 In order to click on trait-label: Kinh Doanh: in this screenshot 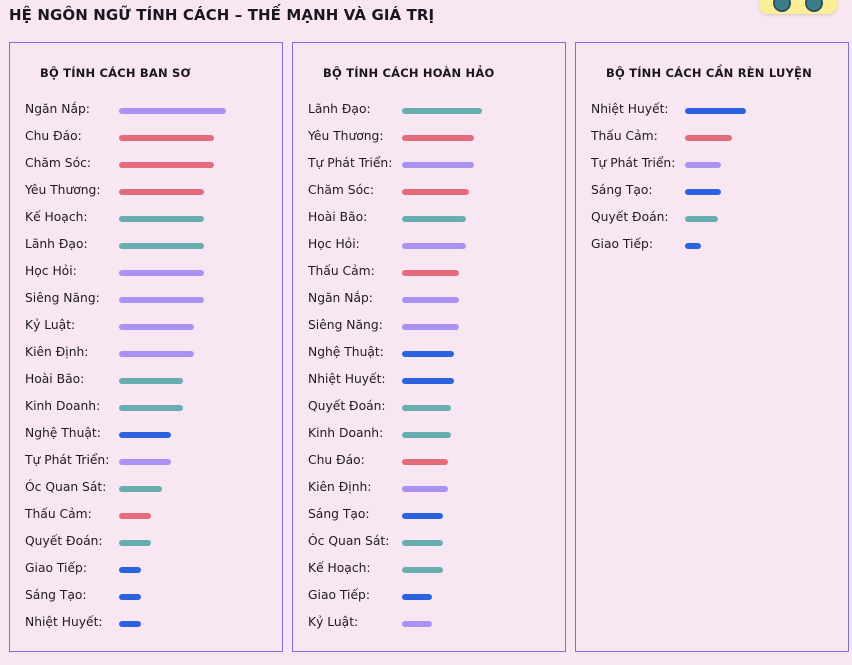, I will do `click(346, 433)`.